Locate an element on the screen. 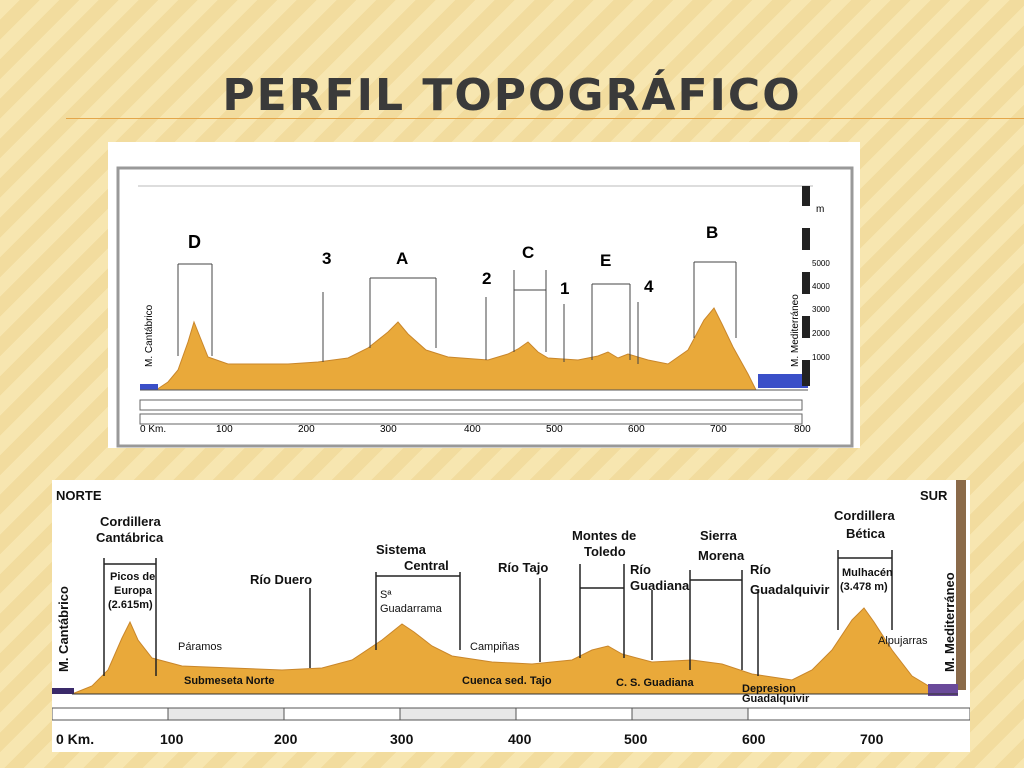  scale-1000: 1000 is located at coordinates (821, 357).